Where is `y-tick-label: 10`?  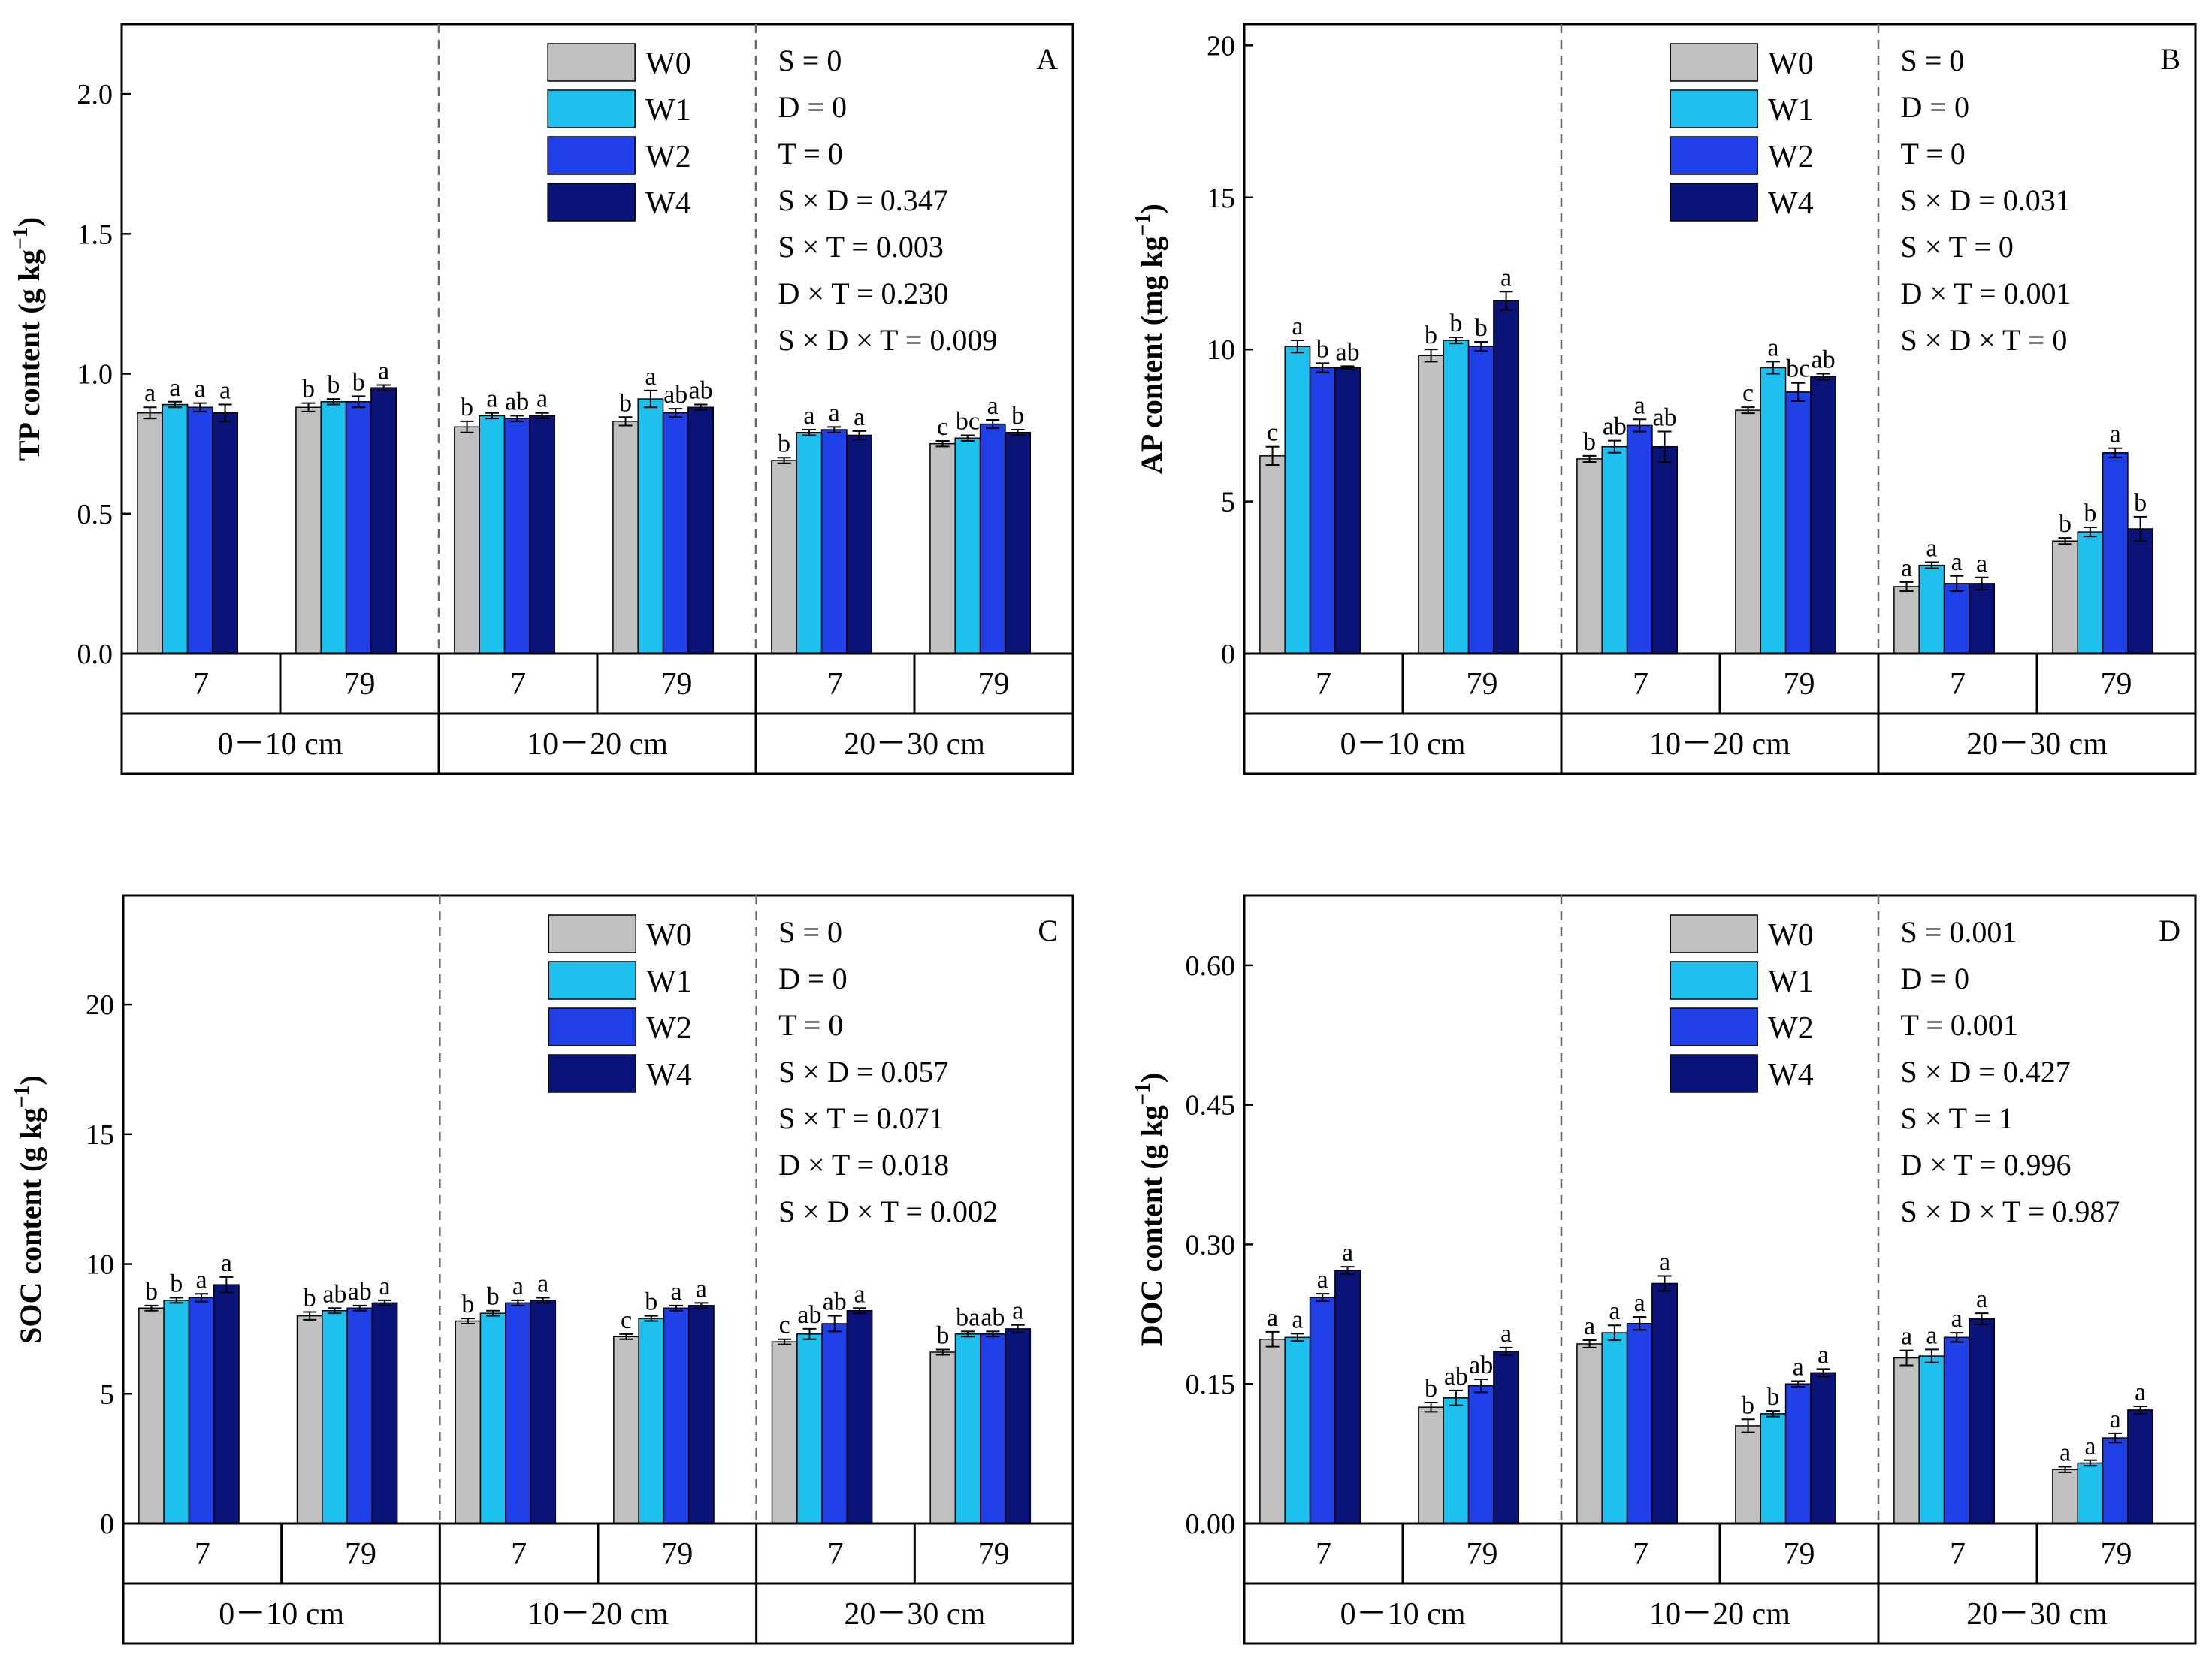
y-tick-label: 10 is located at coordinates (1221, 350).